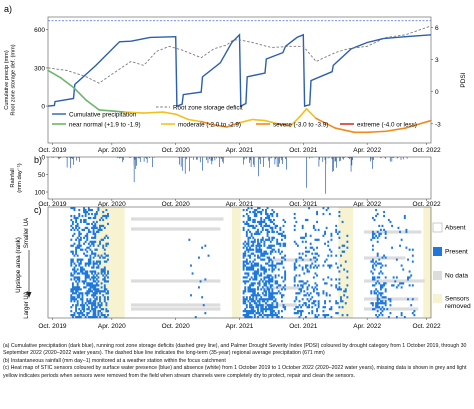 The image size is (474, 409). What do you see at coordinates (105, 124) in the screenshot?
I see `legend-label: near normal (+1.9 to -1.9)` at bounding box center [105, 124].